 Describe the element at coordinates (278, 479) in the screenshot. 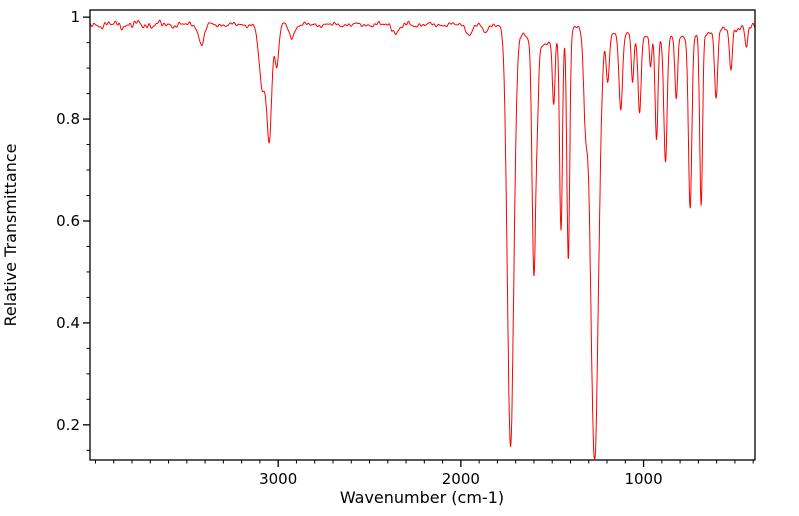

I see `x-tick-label: 3000` at that location.